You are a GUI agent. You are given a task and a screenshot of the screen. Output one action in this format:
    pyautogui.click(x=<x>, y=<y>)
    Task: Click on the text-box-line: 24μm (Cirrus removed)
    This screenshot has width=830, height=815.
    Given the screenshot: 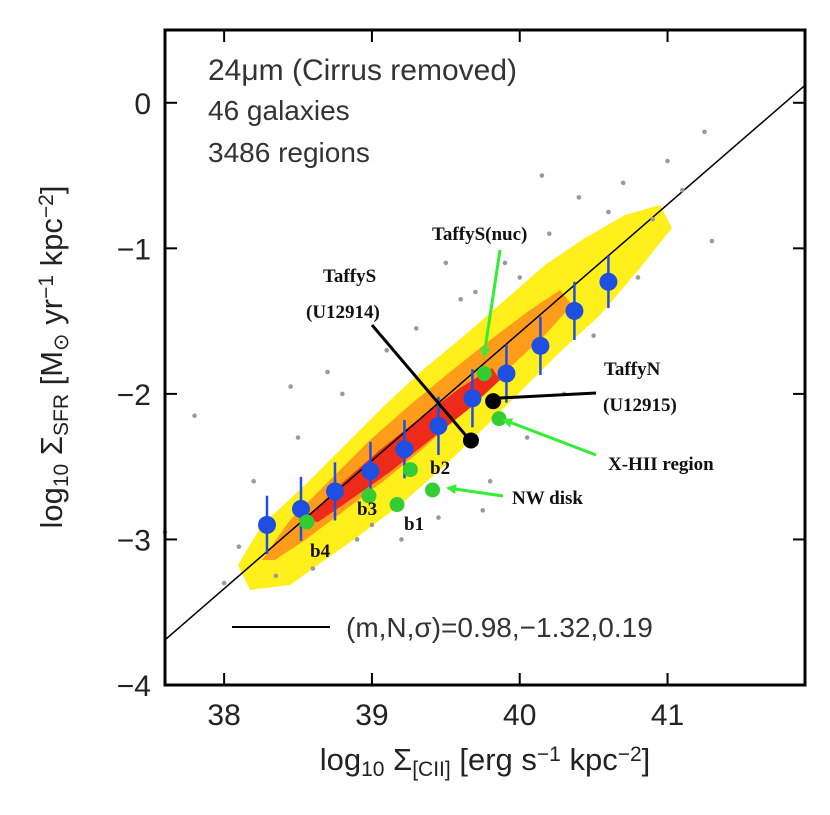 What is the action you would take?
    pyautogui.click(x=362, y=70)
    